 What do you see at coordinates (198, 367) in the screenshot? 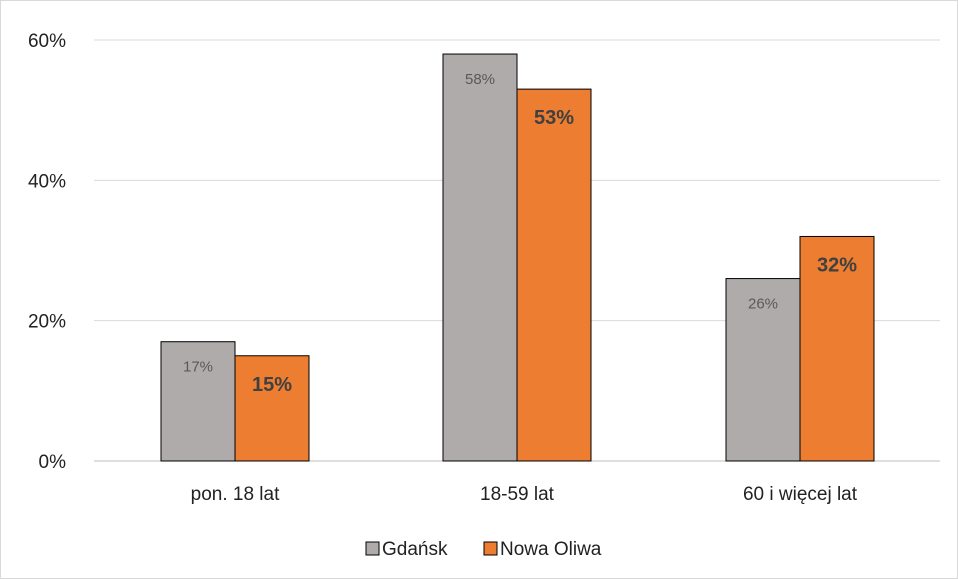
I see `data-label-gdansk: 17%` at bounding box center [198, 367].